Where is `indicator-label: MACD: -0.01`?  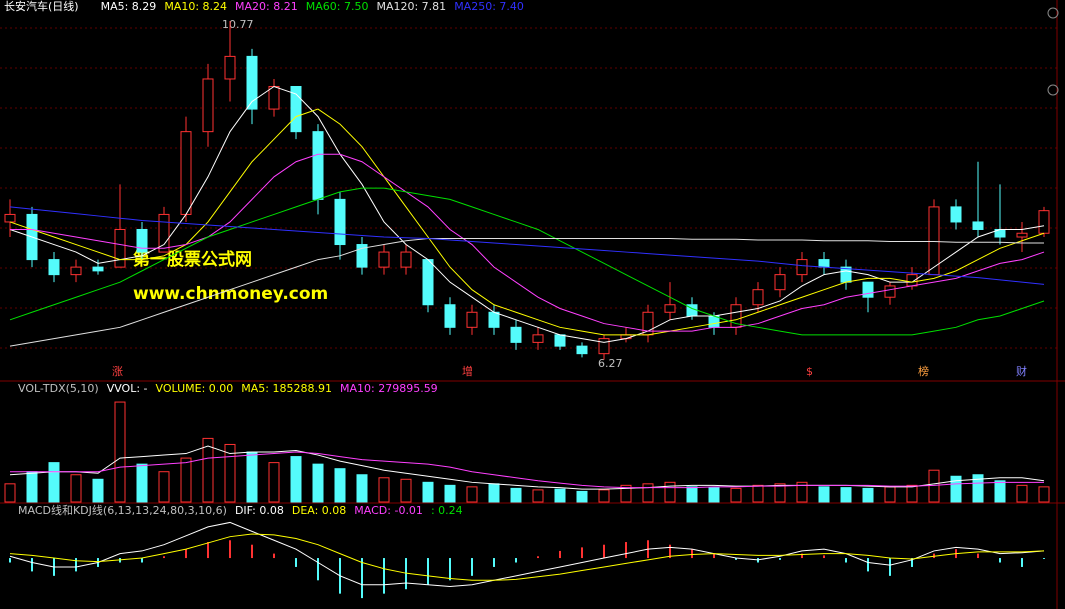
indicator-label: MACD: -0.01 is located at coordinates (388, 510).